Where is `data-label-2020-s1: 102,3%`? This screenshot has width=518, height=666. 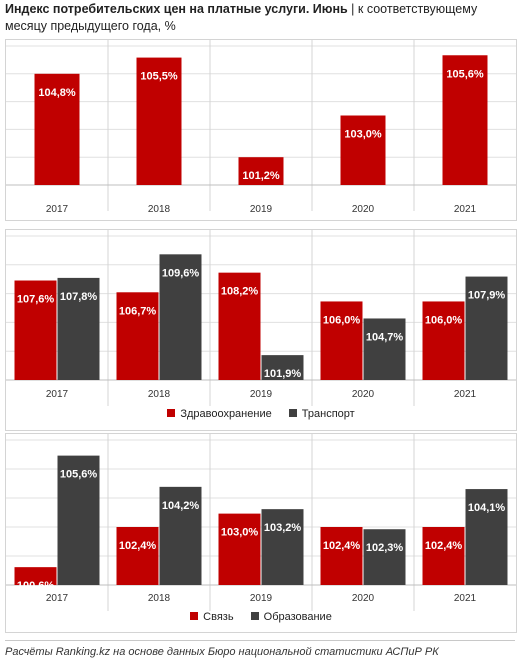 data-label-2020-s1: 102,3% is located at coordinates (385, 548).